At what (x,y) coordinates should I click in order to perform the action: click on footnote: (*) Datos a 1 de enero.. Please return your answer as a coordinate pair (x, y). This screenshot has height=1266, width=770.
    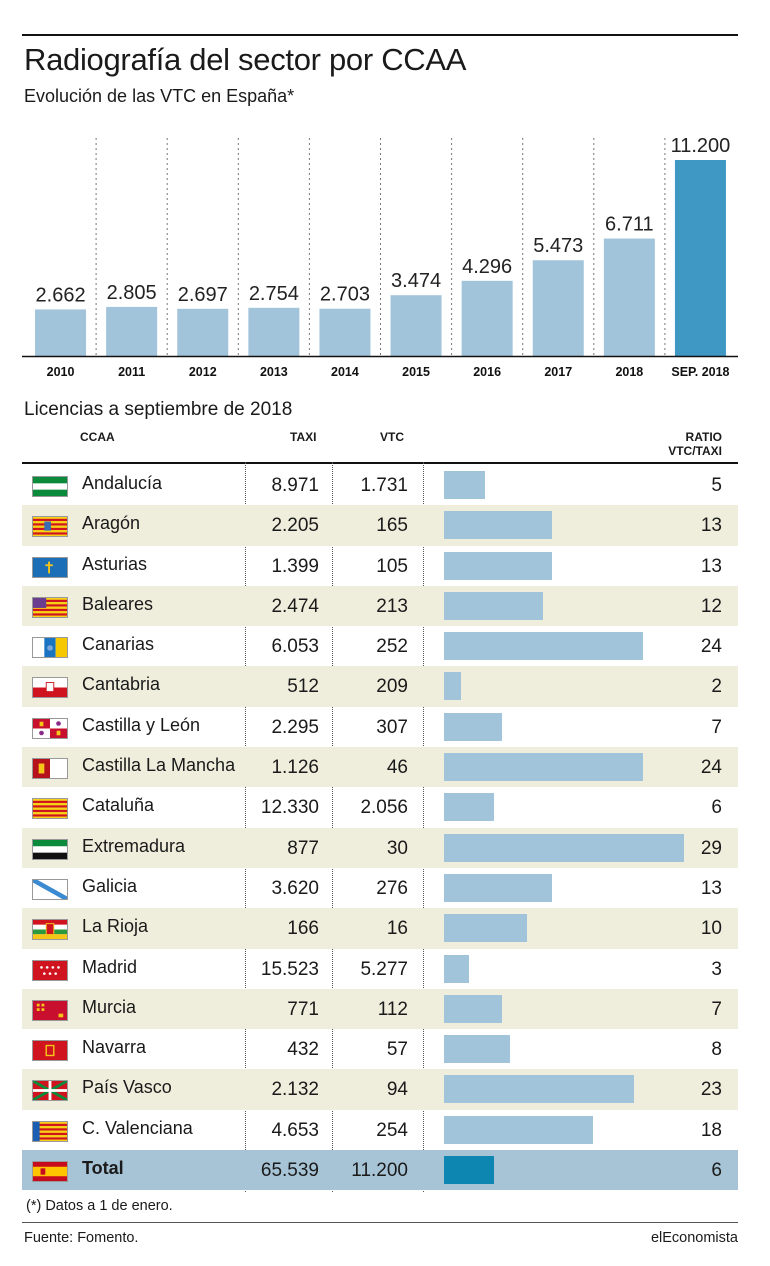
    Looking at the image, I should click on (99, 1206).